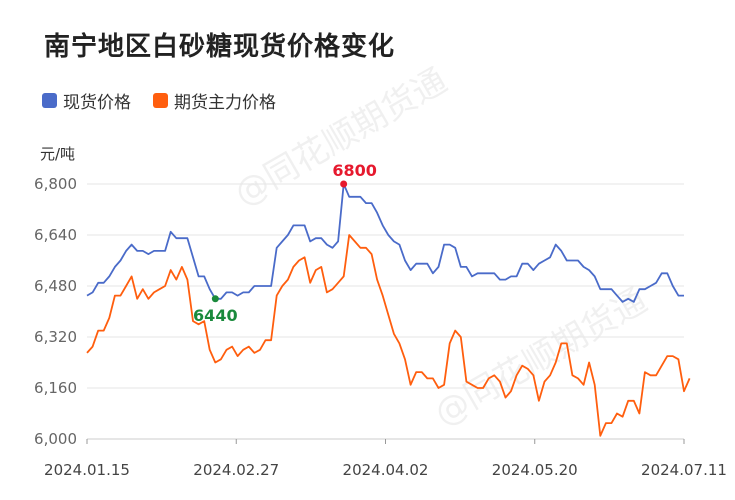 This screenshot has width=735, height=500. I want to click on x-tick-label: 2024.04.02, so click(386, 470).